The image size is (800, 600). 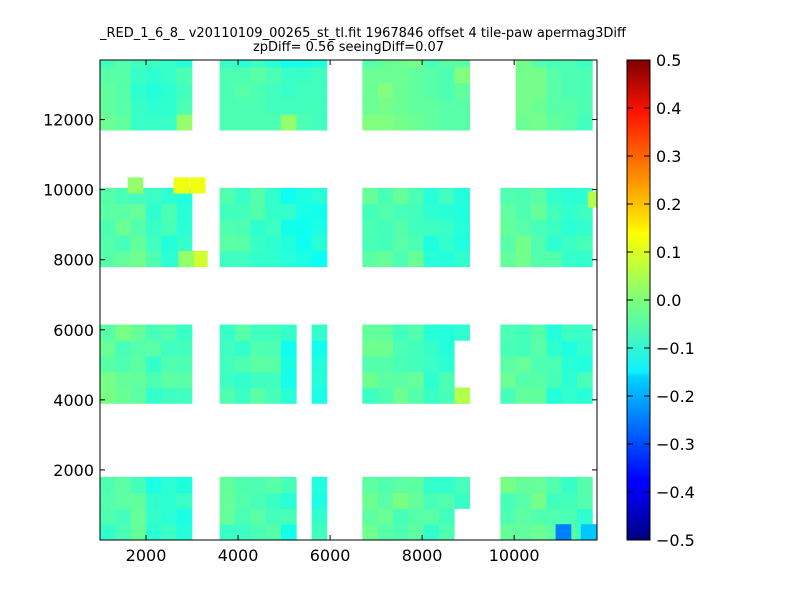 What do you see at coordinates (668, 204) in the screenshot?
I see `colorbar-tick-label: 0.2` at bounding box center [668, 204].